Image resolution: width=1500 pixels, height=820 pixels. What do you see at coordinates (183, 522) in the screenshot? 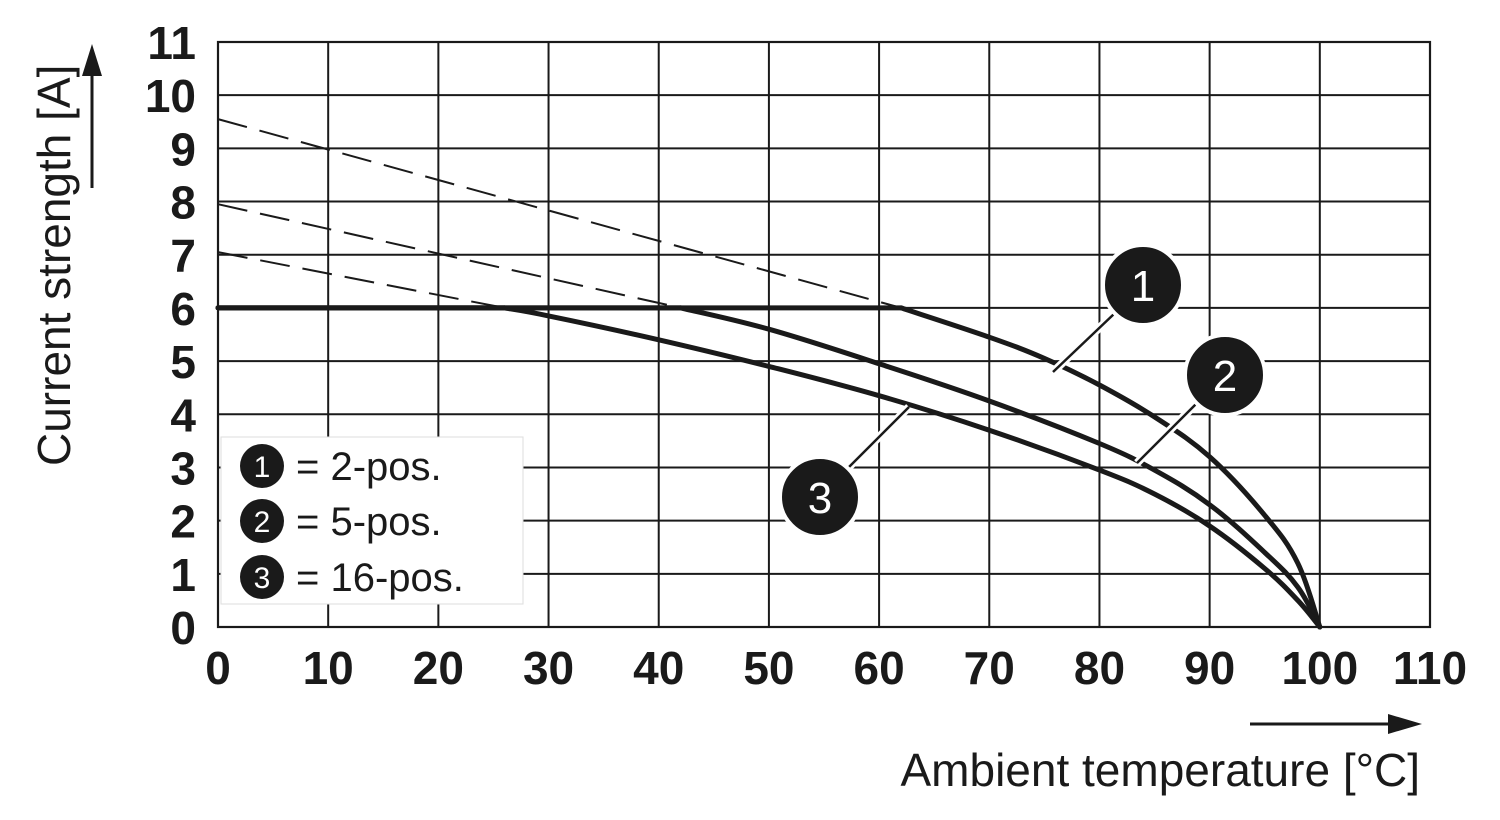
I see `y-tick-label-2: 2` at bounding box center [183, 522].